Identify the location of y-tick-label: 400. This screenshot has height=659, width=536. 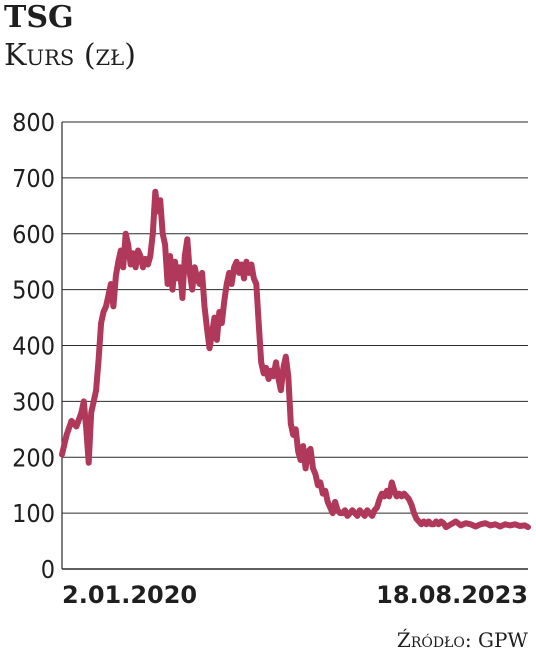
(33, 346).